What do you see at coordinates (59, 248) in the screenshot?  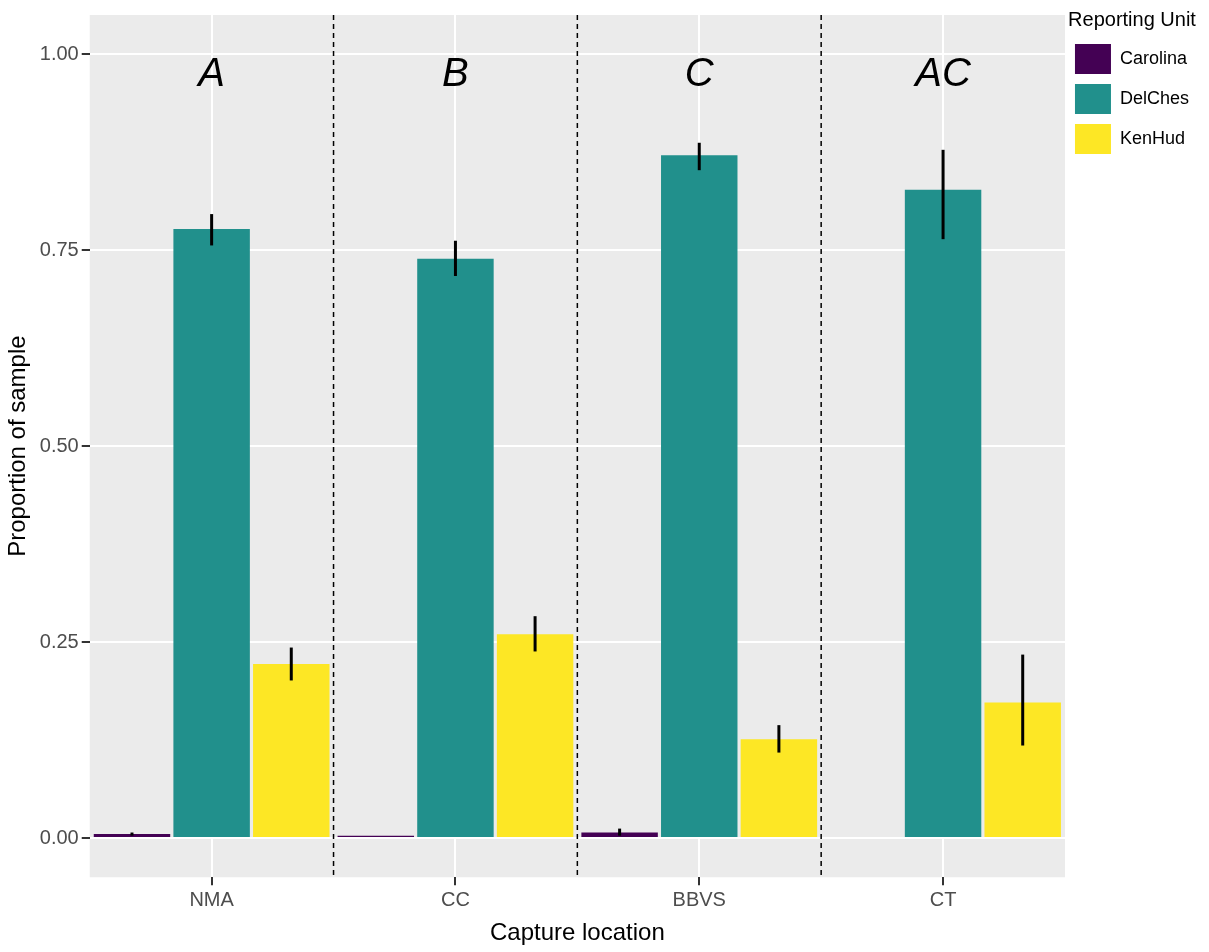 I see `y-tick-label: 0.75` at bounding box center [59, 248].